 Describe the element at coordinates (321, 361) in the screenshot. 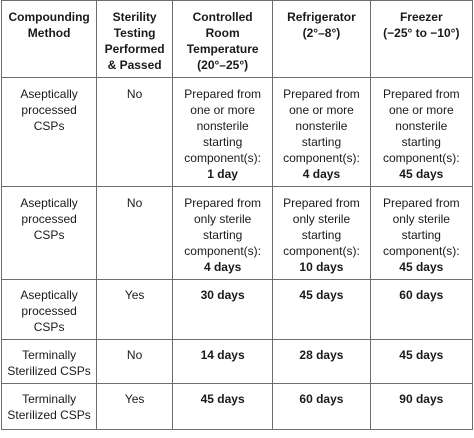

I see `refrigerator-cell: 28 days` at that location.